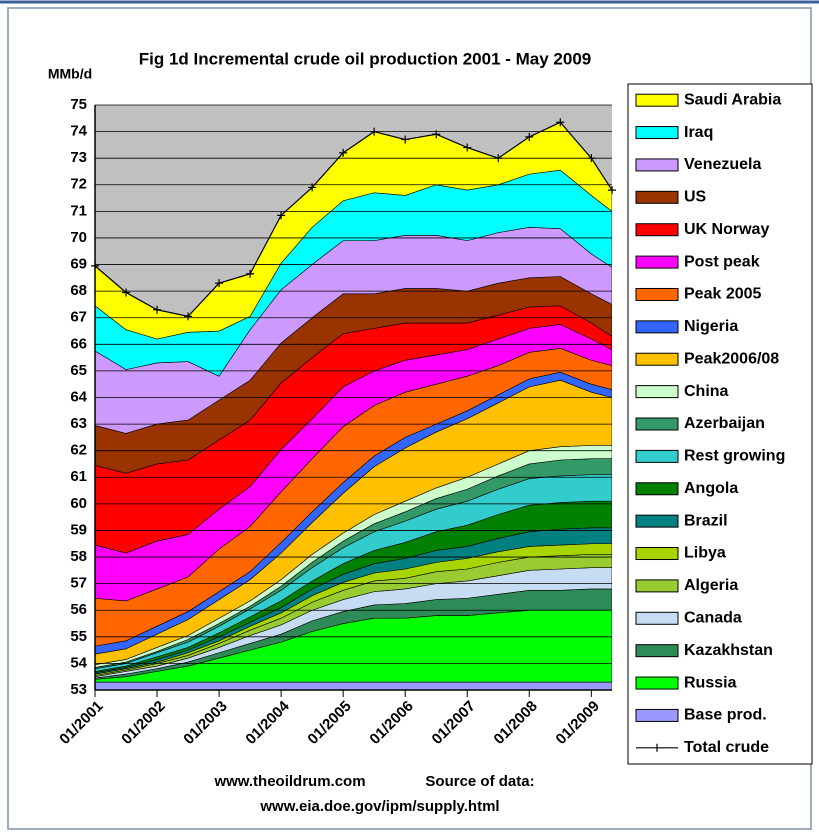 This screenshot has width=819, height=832. I want to click on legend-label: Algeria, so click(711, 585).